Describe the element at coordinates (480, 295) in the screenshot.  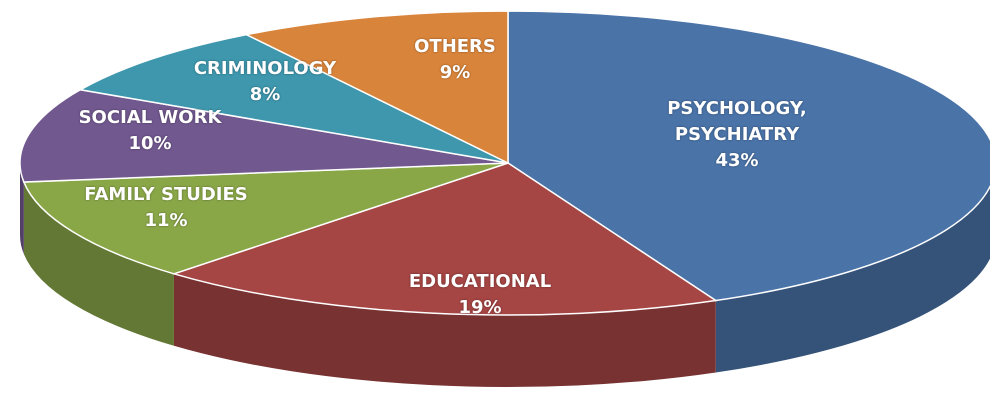
I see `slice-label: EDUCATIONAL 19%` at that location.